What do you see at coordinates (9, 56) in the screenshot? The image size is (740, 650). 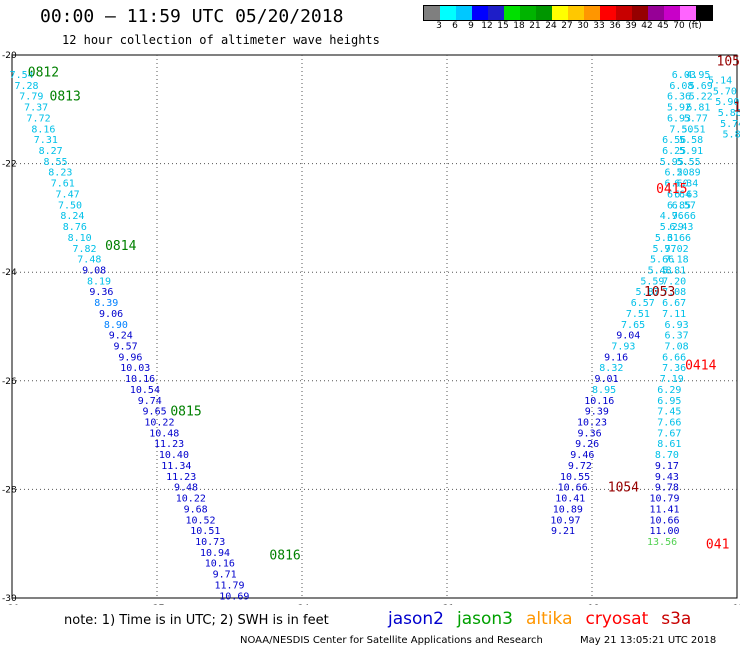 I see `y-tick-label: -20` at bounding box center [9, 56].